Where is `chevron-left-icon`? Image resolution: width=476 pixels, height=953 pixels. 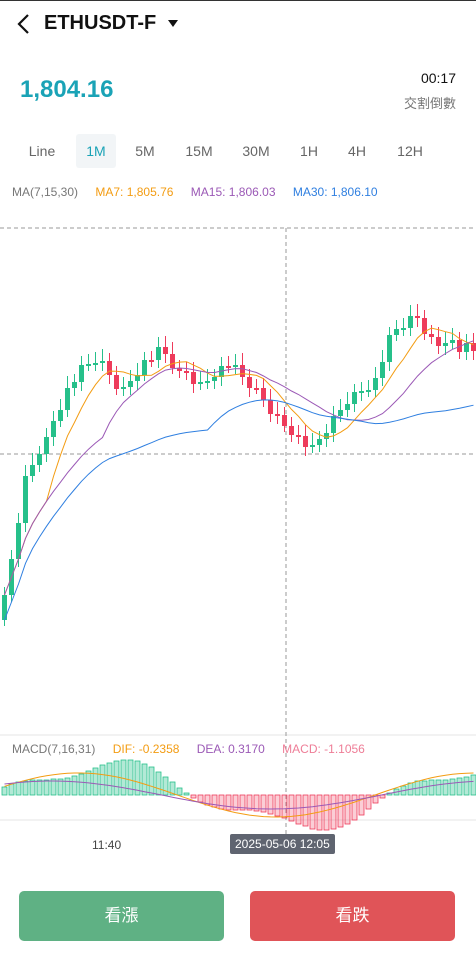
chevron-left-icon is located at coordinates (23, 24).